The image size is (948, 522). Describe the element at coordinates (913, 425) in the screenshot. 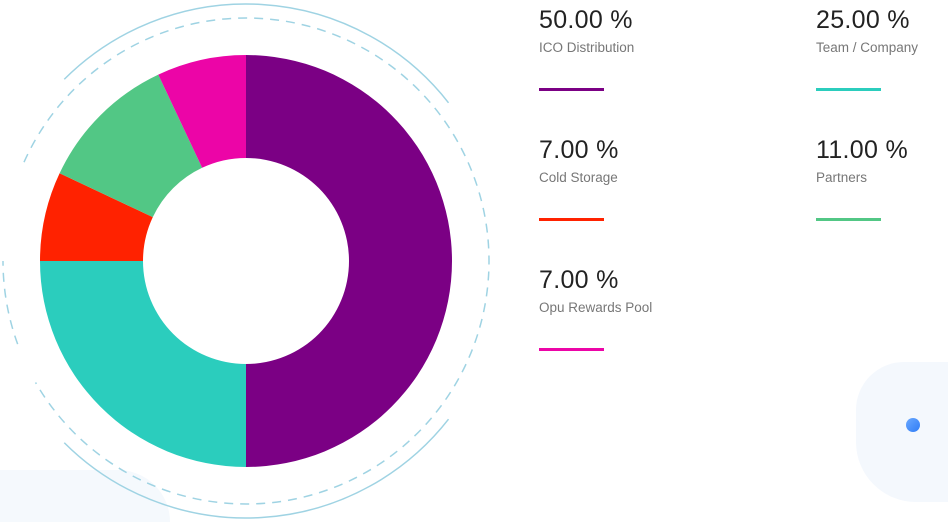

I see `scroll-dot-button` at that location.